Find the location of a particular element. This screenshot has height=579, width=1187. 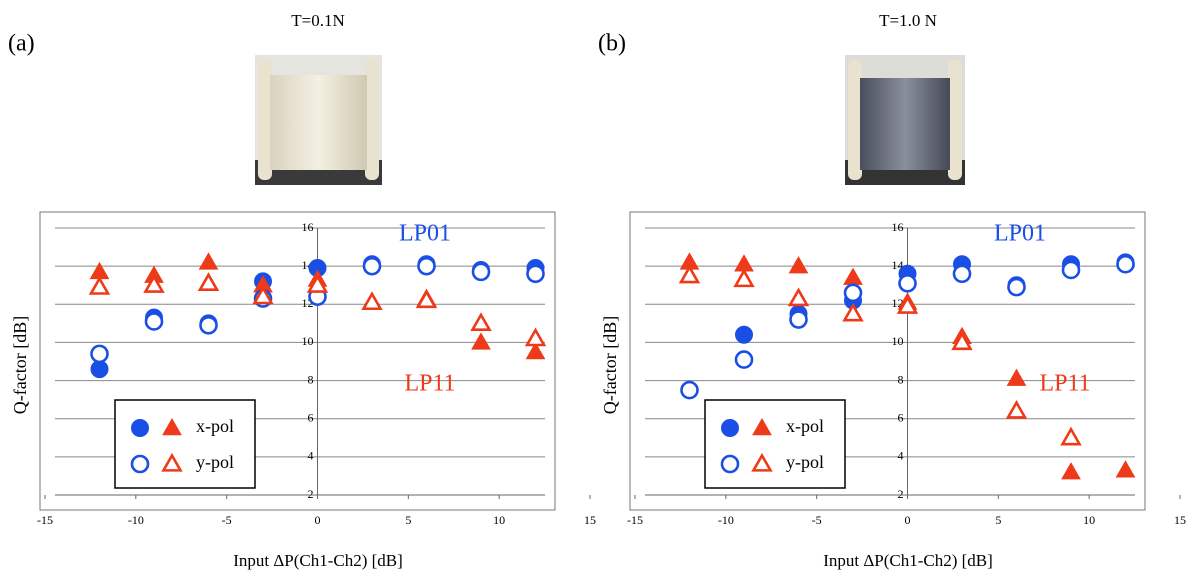

chart-title: T=0.1N is located at coordinates (318, 20).